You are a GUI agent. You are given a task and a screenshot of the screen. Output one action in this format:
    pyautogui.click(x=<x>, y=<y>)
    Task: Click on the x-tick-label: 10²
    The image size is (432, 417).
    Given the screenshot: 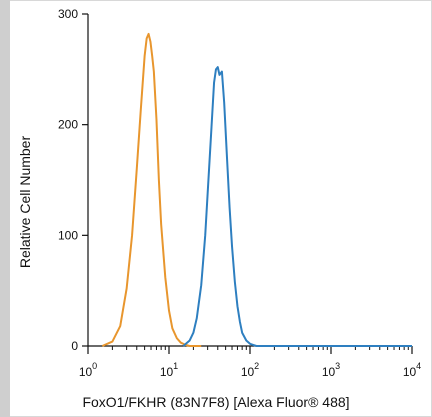 What is the action you would take?
    pyautogui.click(x=250, y=370)
    